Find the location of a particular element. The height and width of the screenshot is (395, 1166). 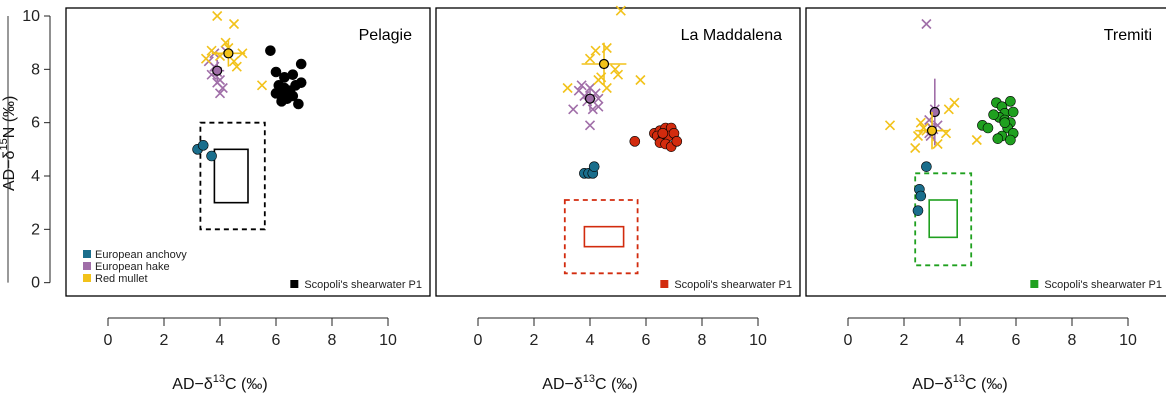

x-tick-label-tremiti-4: 4 is located at coordinates (960, 340).